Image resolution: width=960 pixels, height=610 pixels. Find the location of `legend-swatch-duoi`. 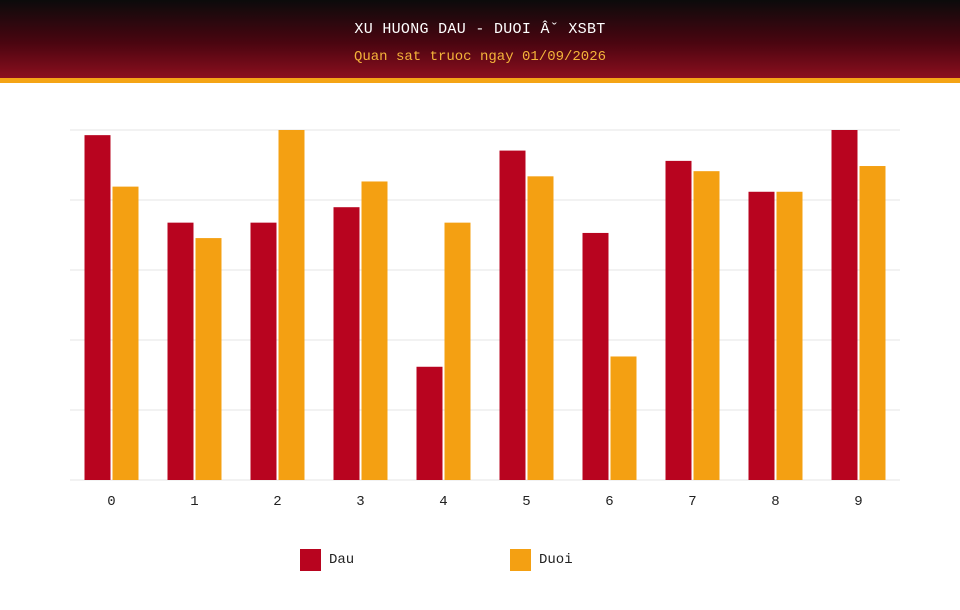

legend-swatch-duoi is located at coordinates (520, 560).